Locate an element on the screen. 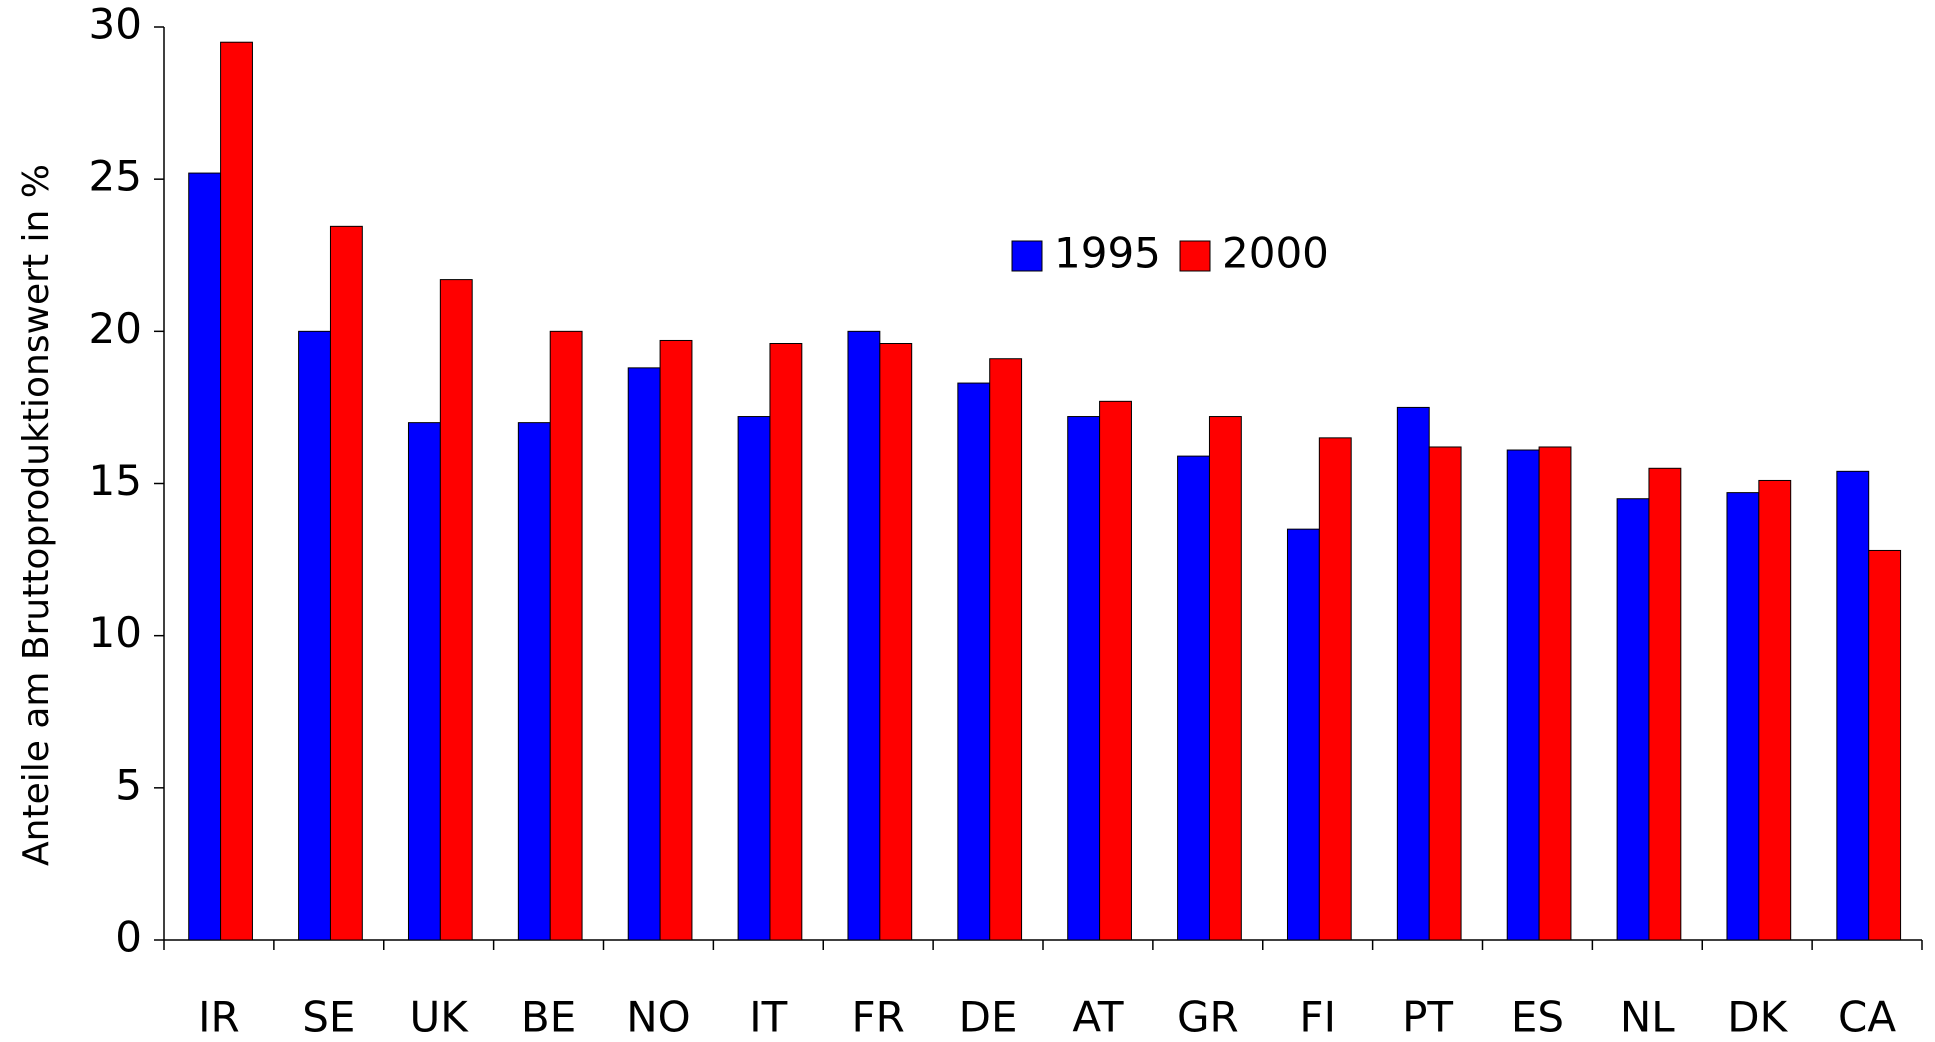 The width and height of the screenshot is (1935, 1042). x-tick-label: DE is located at coordinates (988, 1017).